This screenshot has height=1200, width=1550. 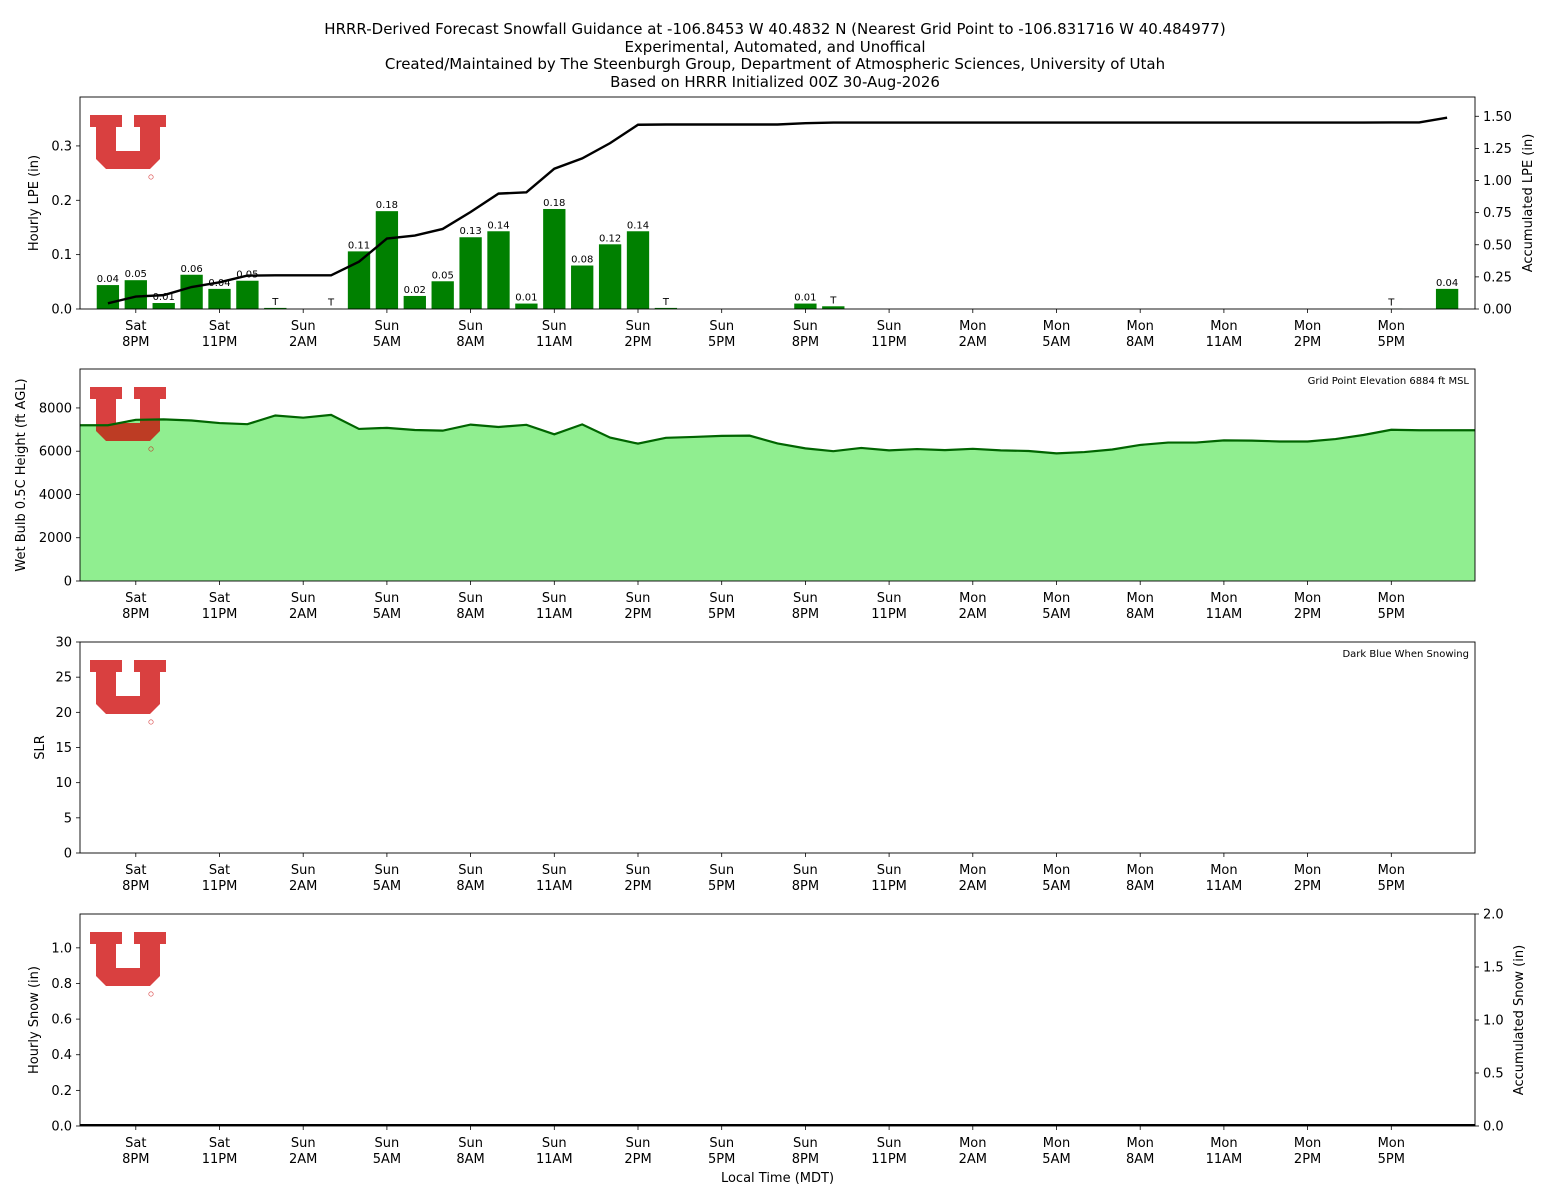 I want to click on lpe-bar-label: 0.18, so click(x=554, y=203).